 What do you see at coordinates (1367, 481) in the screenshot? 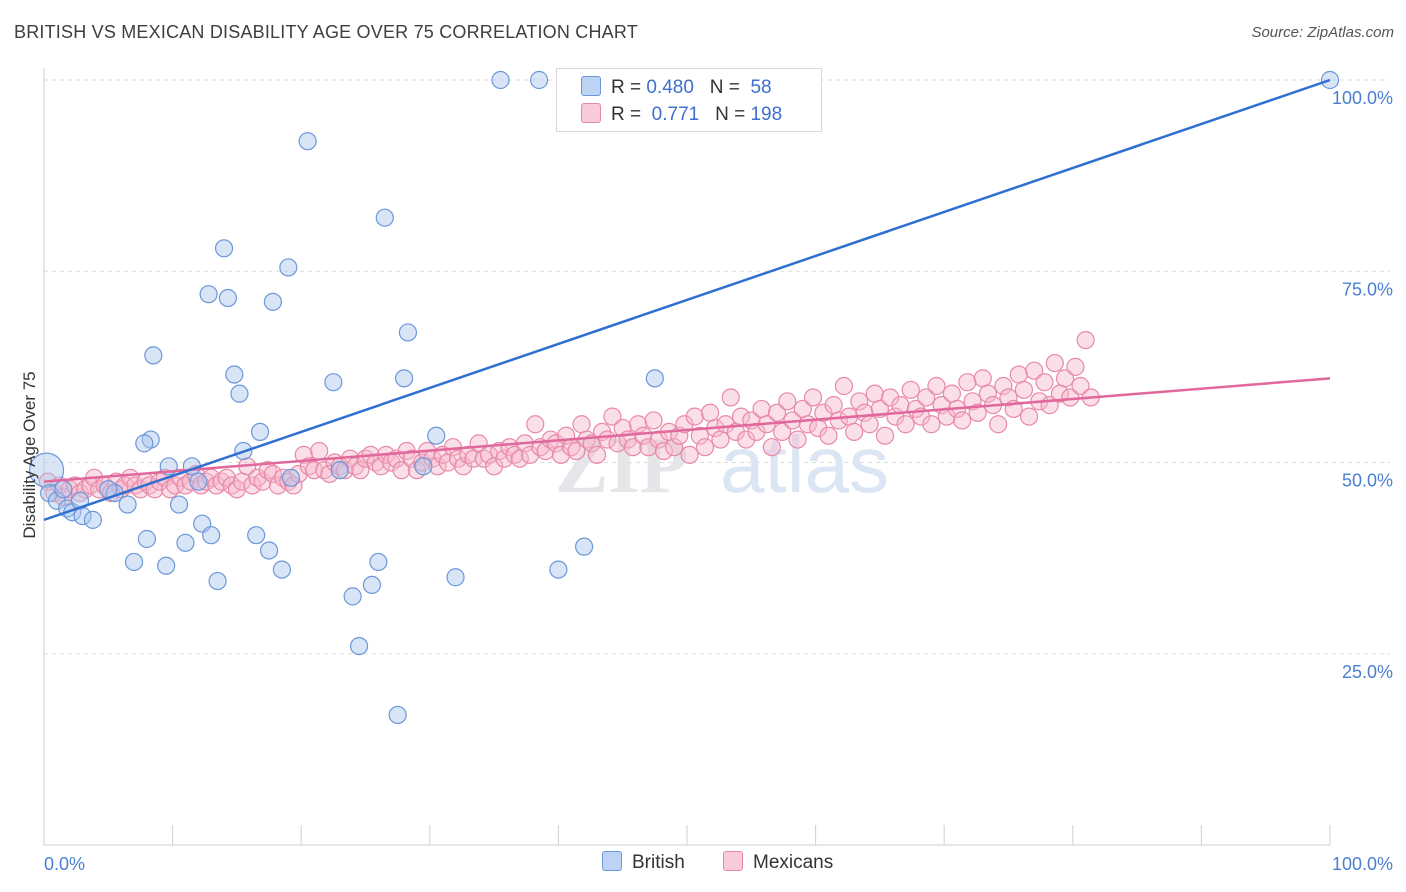
I see `y-tick-label: 50.0%` at bounding box center [1367, 481].